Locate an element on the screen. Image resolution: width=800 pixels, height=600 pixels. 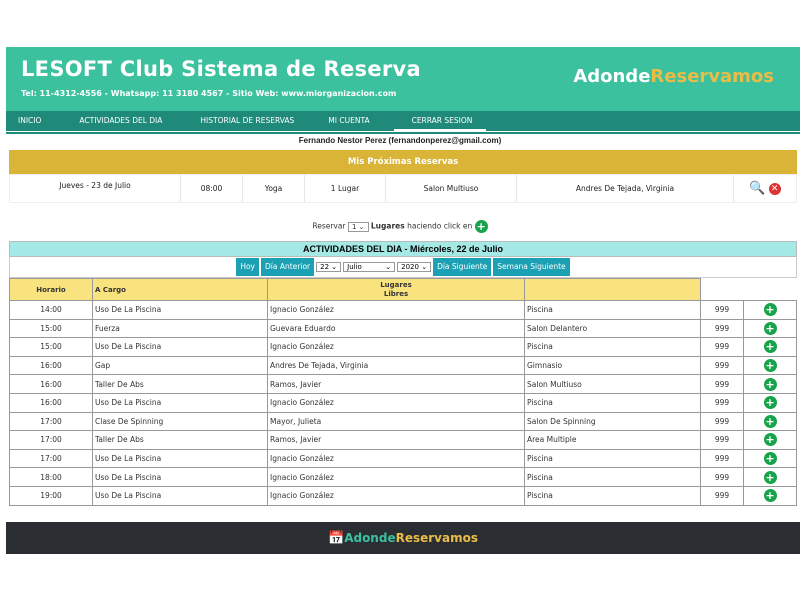
calendar-icon: 📅 is located at coordinates (336, 538).